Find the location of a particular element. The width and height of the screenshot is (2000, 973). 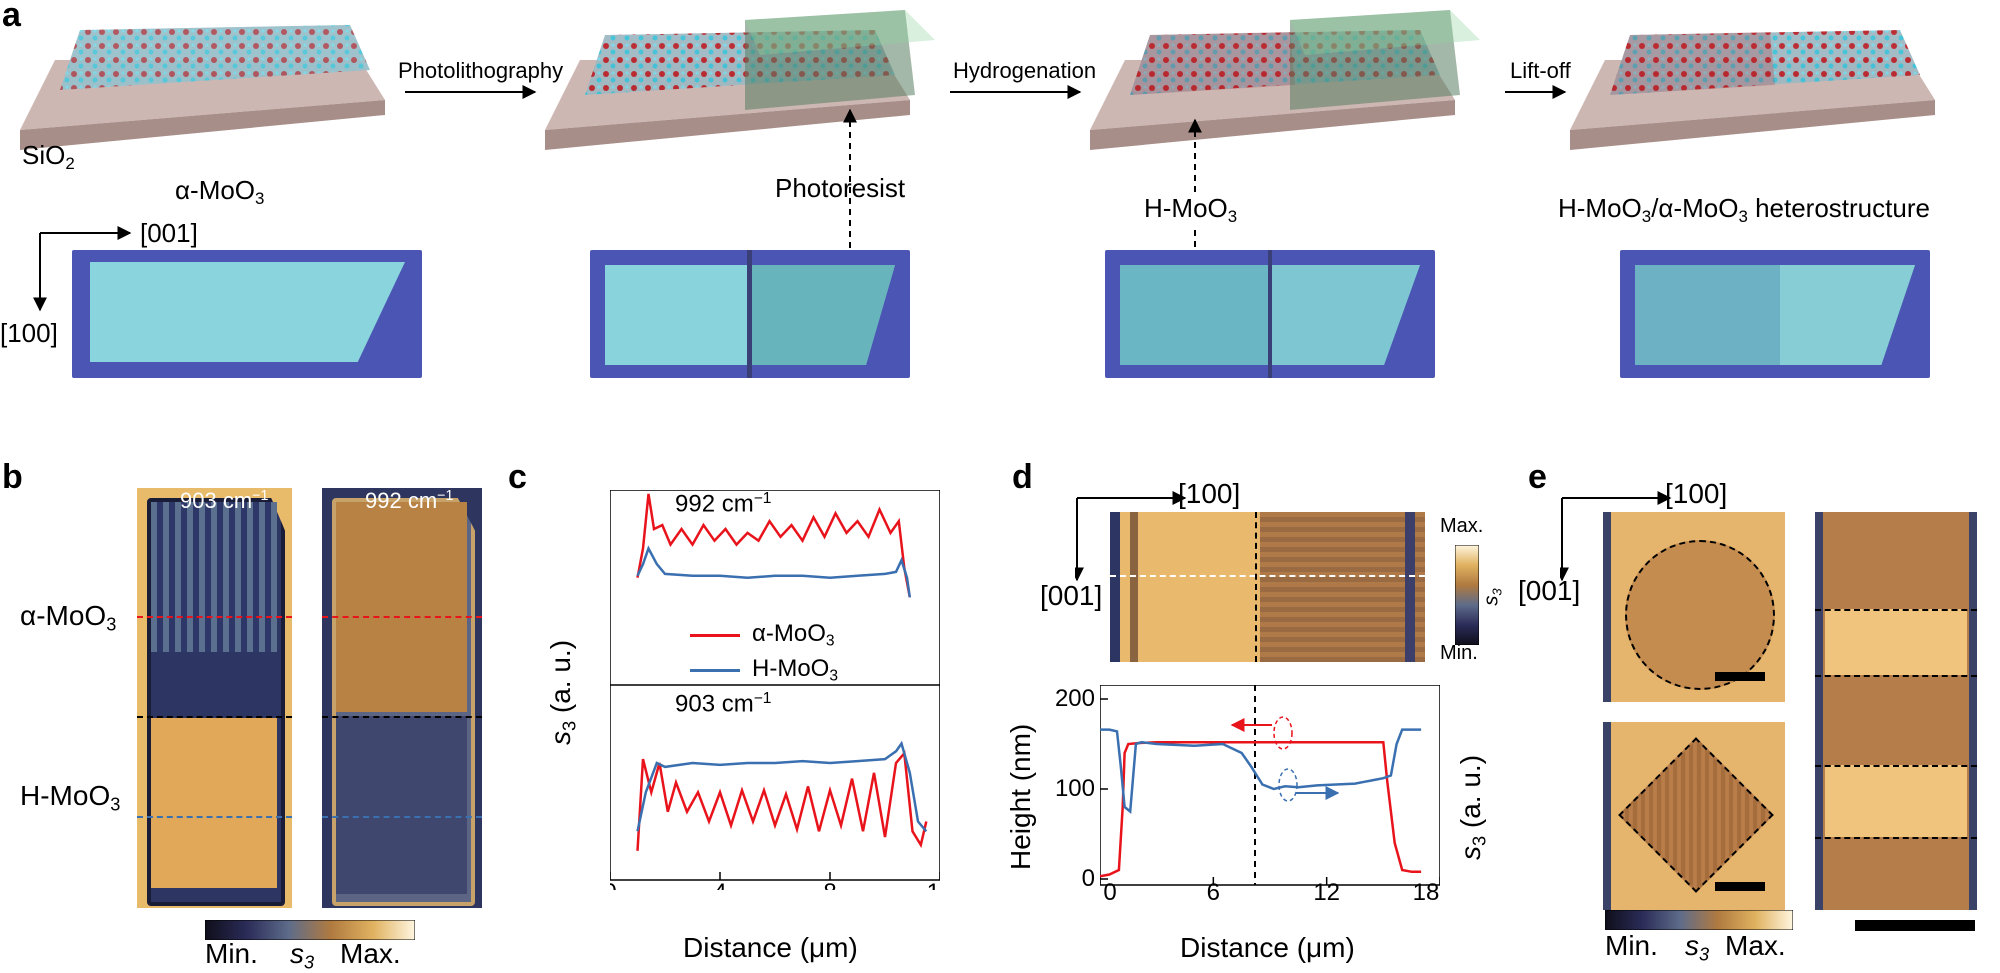

d-xtick-label: 6 is located at coordinates (1213, 889).